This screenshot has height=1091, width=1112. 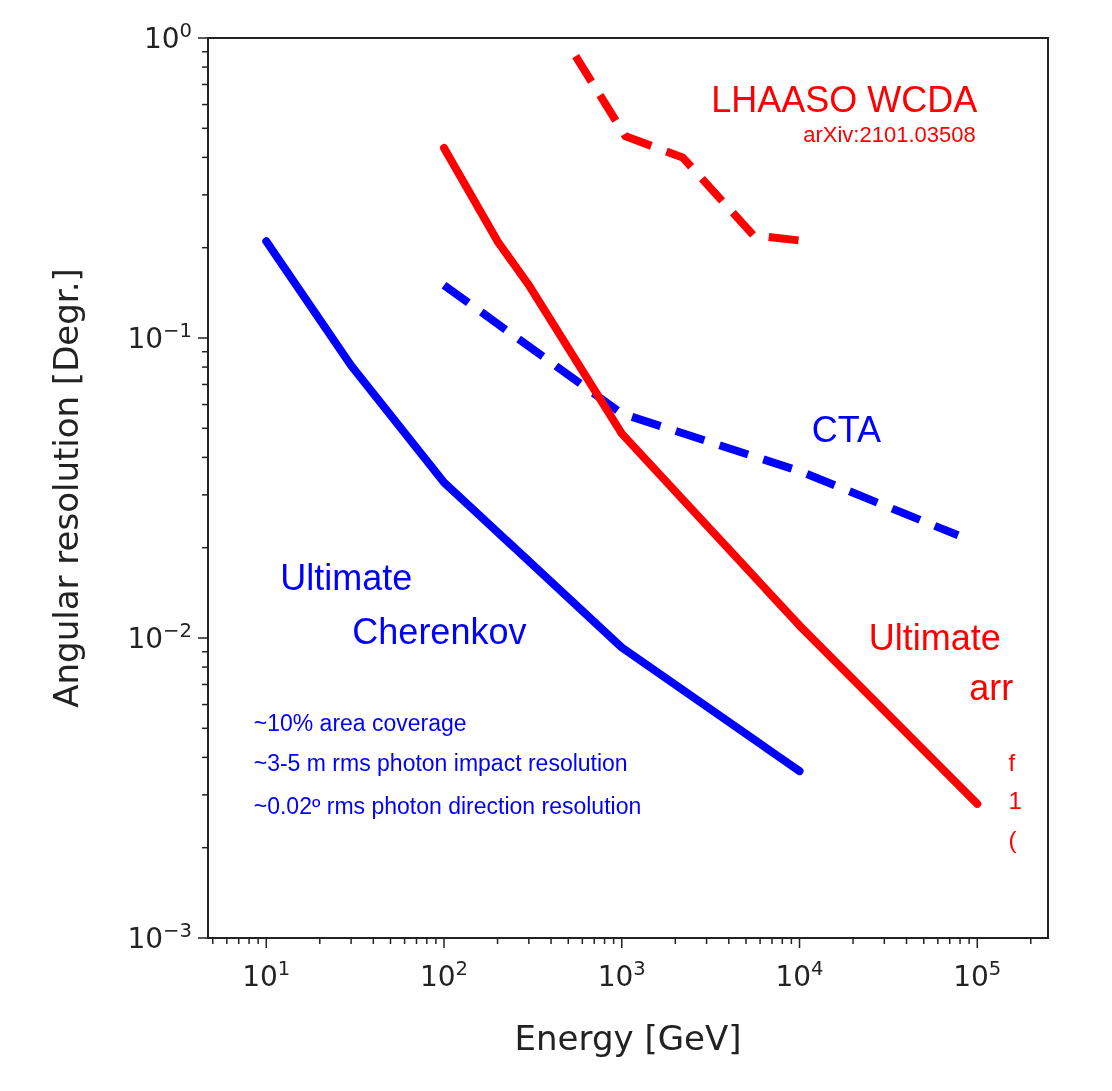 What do you see at coordinates (628, 1038) in the screenshot?
I see `x-axis-title: Energy [GeV]` at bounding box center [628, 1038].